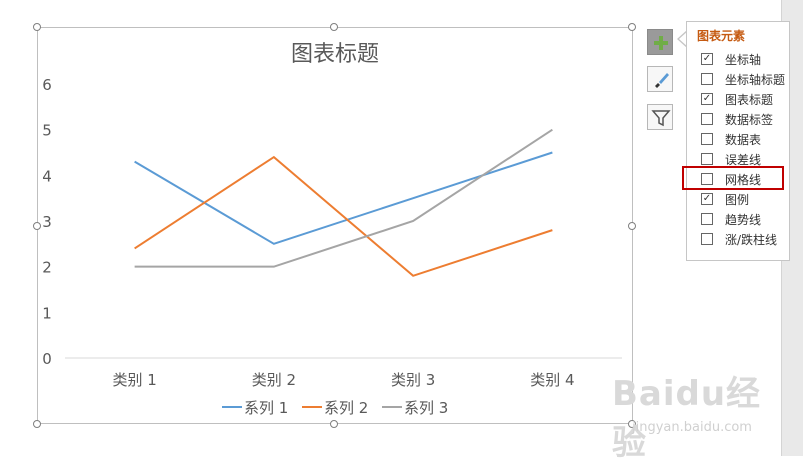 This screenshot has height=464, width=803. What do you see at coordinates (47, 268) in the screenshot?
I see `y-tick-label: 2` at bounding box center [47, 268].